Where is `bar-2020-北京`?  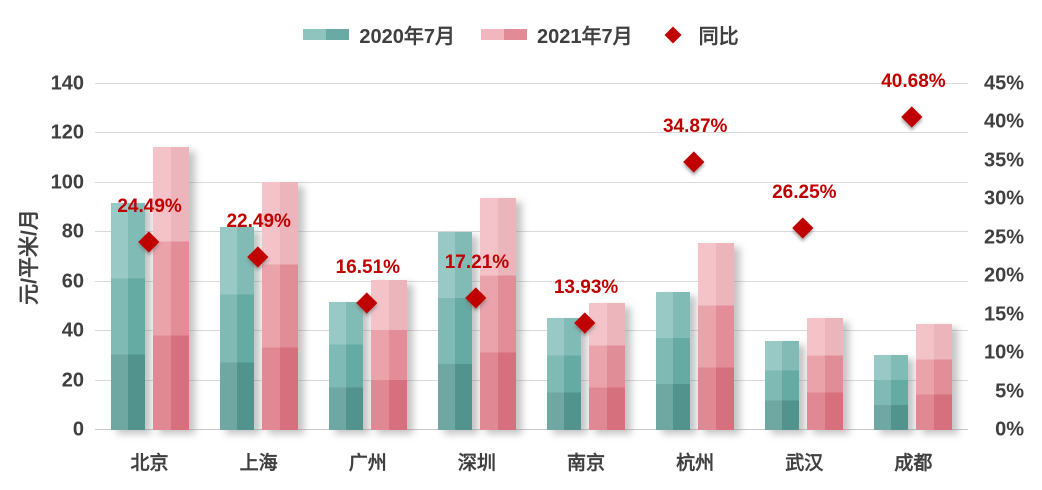 bar-2020-北京 is located at coordinates (127, 316).